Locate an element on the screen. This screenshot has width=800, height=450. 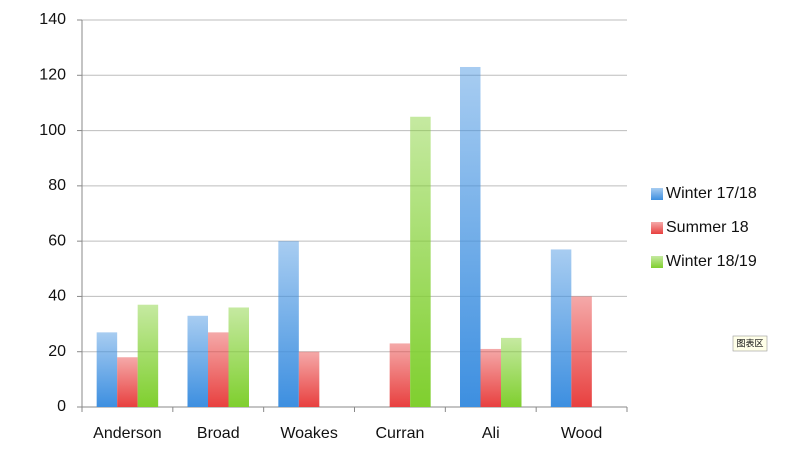
tooltip: 图表区 is located at coordinates (750, 343).